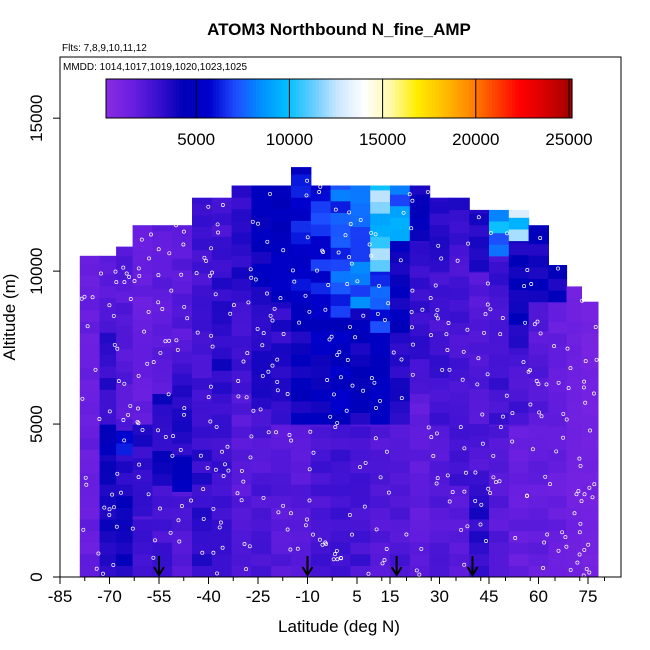 The height and width of the screenshot is (650, 650). What do you see at coordinates (489, 596) in the screenshot?
I see `x-tick-label: 45` at bounding box center [489, 596].